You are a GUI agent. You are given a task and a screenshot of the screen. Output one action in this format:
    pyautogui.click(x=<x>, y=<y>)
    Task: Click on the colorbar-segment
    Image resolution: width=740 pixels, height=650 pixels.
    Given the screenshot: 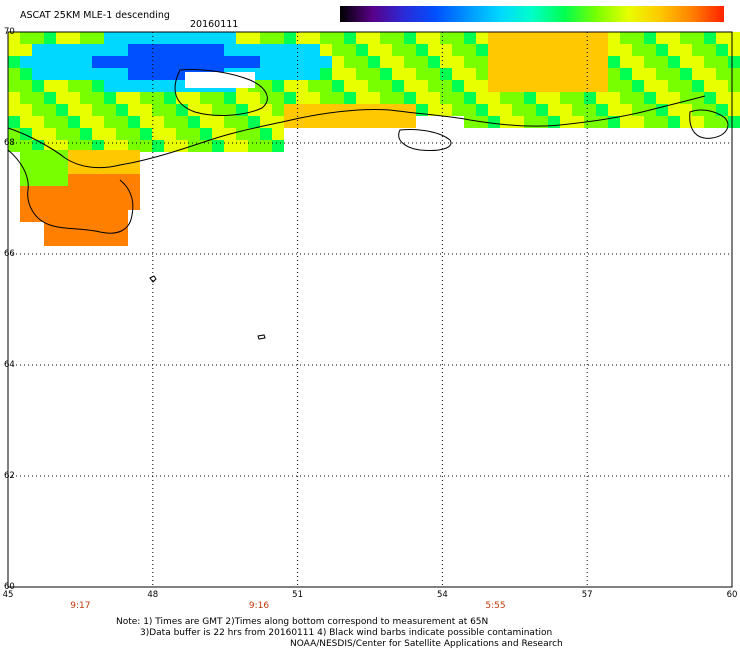 What is the action you would take?
    pyautogui.click(x=644, y=14)
    